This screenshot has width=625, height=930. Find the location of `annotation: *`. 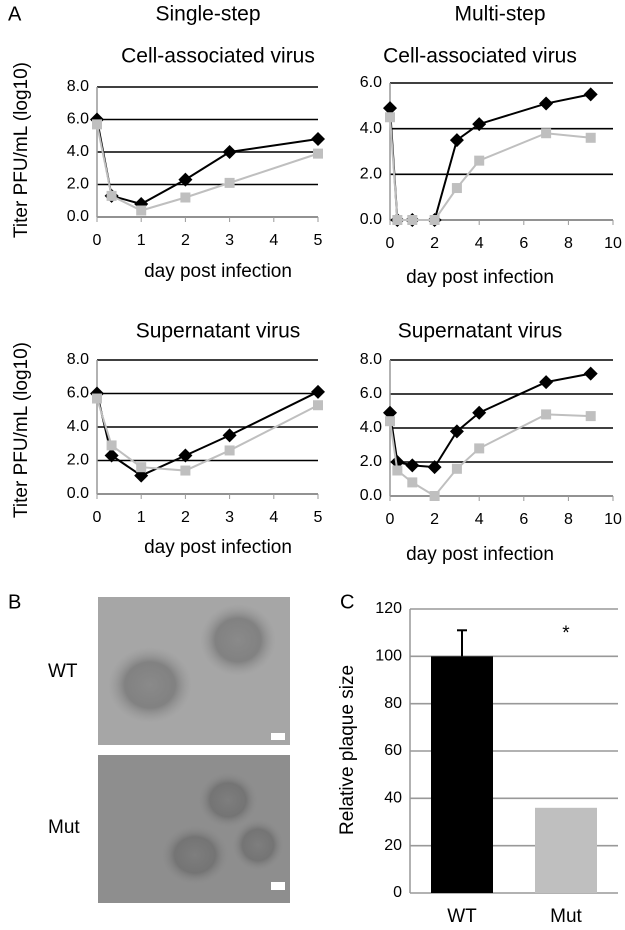

annotation: * is located at coordinates (566, 633).